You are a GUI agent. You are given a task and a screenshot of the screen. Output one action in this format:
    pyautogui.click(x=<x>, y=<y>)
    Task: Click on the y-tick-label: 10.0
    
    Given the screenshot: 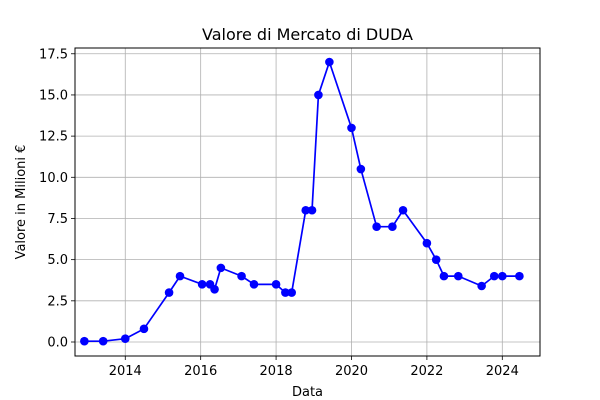 What is the action you would take?
    pyautogui.click(x=53, y=178)
    